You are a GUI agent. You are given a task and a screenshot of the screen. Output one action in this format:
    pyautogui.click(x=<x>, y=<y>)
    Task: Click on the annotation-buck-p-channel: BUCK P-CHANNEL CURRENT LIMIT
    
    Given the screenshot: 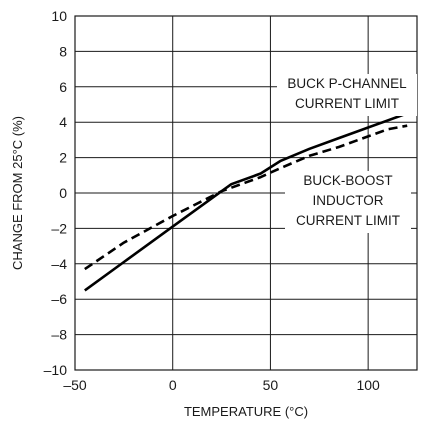 What is the action you would take?
    pyautogui.click(x=347, y=95)
    